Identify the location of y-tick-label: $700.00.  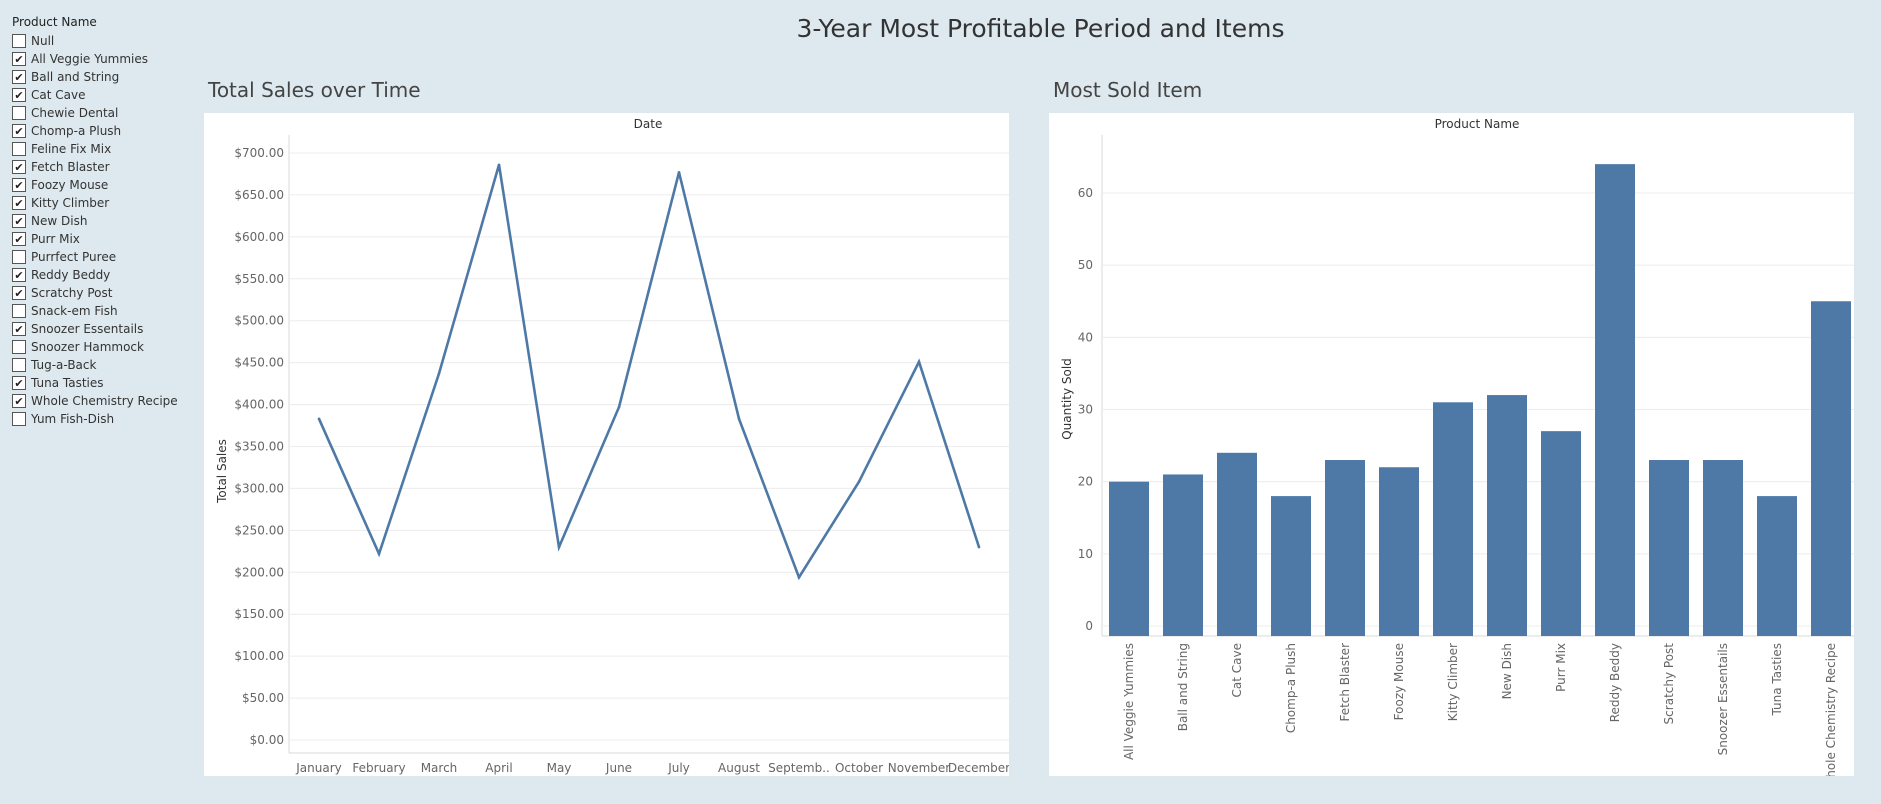
(259, 153).